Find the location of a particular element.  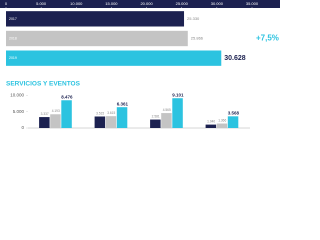

value-label: 1.040 is located at coordinates (211, 121).